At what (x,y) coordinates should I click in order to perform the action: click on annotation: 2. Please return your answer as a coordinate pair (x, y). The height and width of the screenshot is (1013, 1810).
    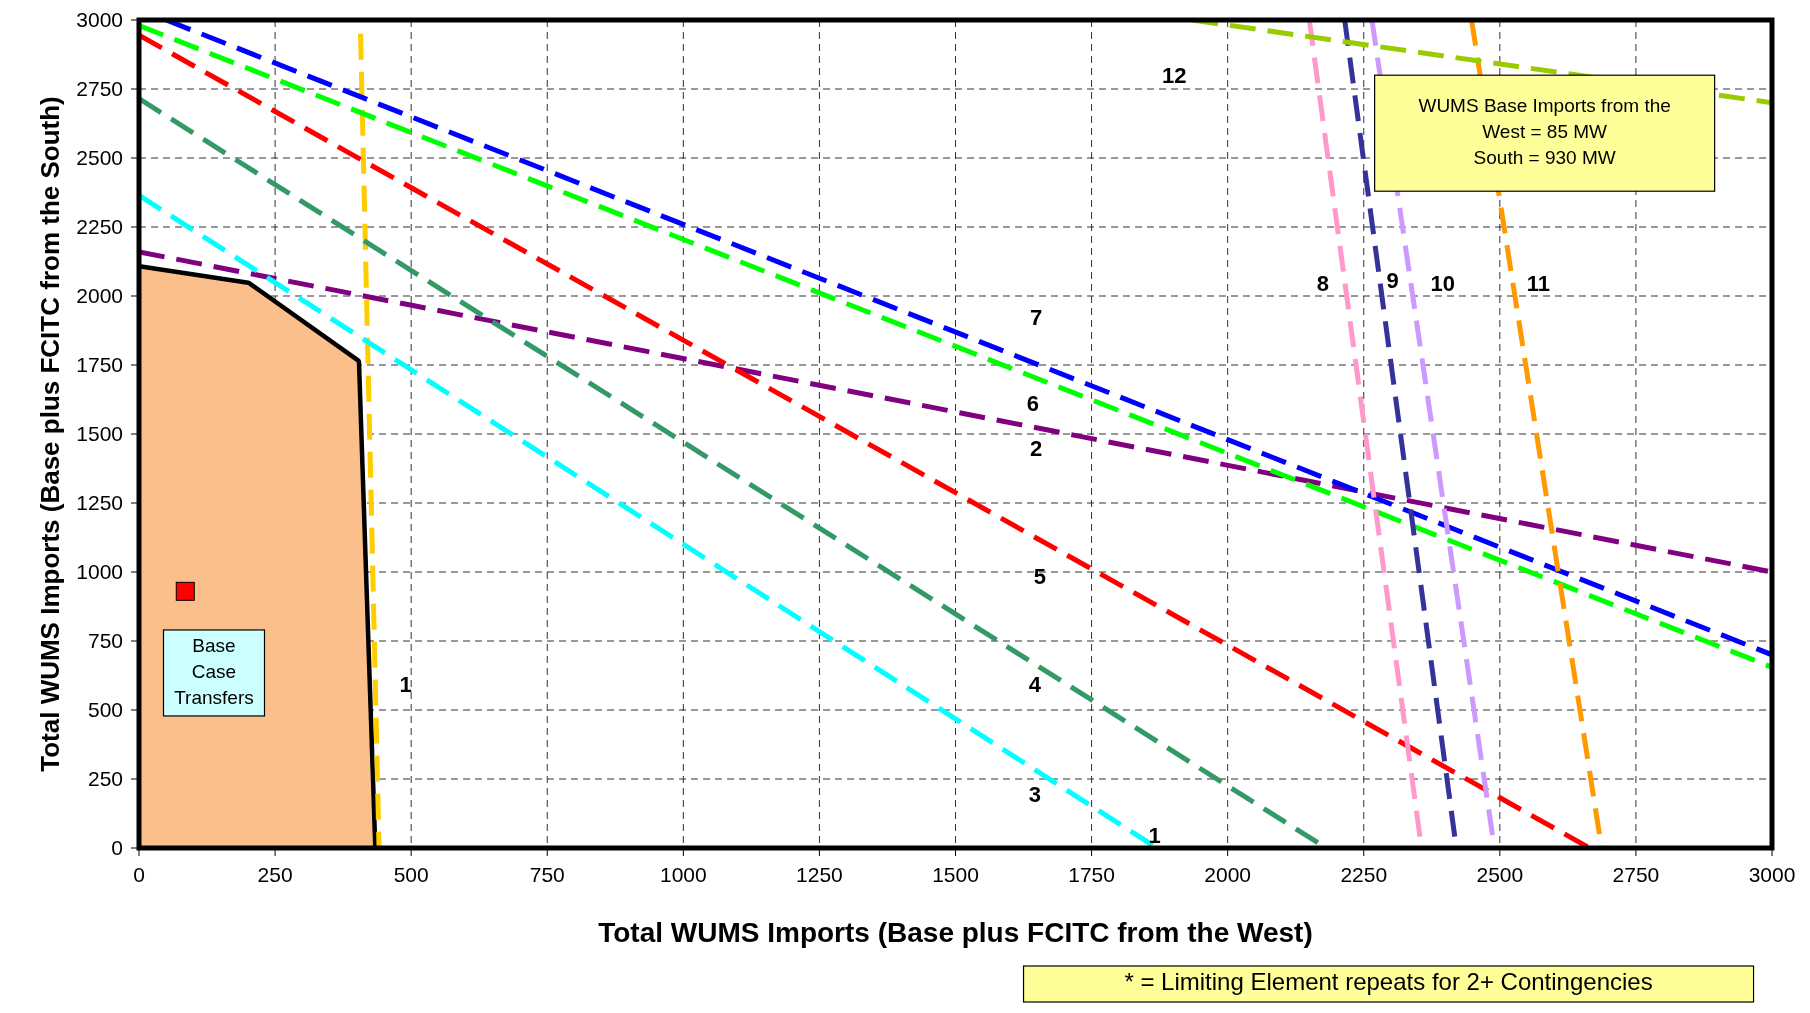
    Looking at the image, I should click on (1036, 449).